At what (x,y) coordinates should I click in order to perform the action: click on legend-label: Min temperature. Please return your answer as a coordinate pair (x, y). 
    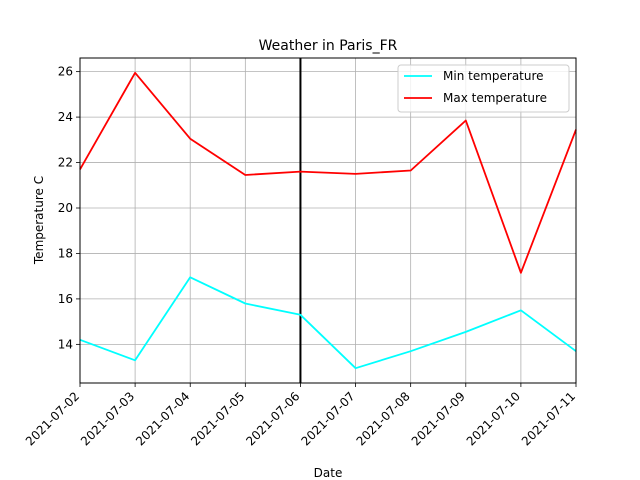
    Looking at the image, I should click on (493, 76).